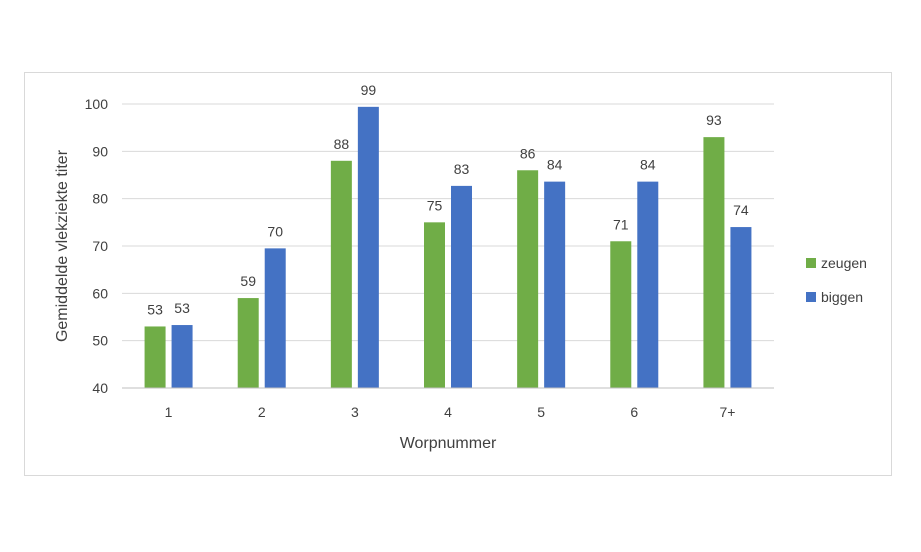 This screenshot has width=921, height=552. Describe the element at coordinates (836, 280) in the screenshot. I see `legend: zeugen biggen` at that location.